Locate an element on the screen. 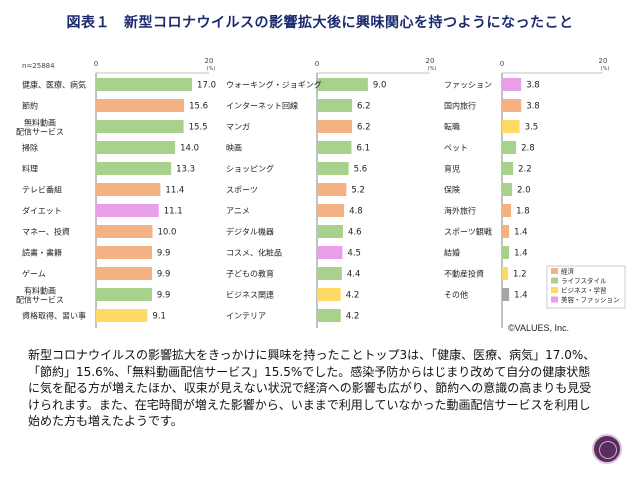 The width and height of the screenshot is (640, 480). data-label: 6.1 is located at coordinates (363, 149).